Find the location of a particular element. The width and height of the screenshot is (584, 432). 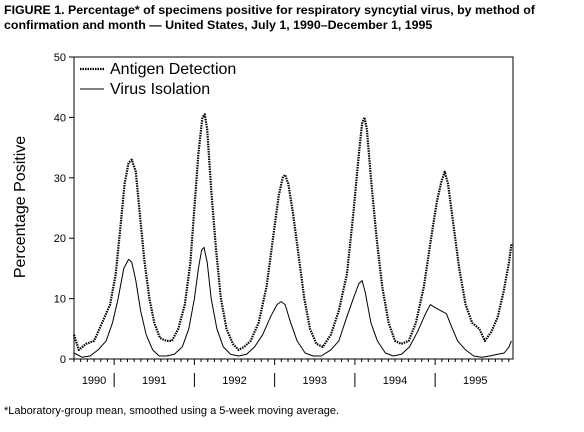

y-tick-label: 20 is located at coordinates (60, 239).